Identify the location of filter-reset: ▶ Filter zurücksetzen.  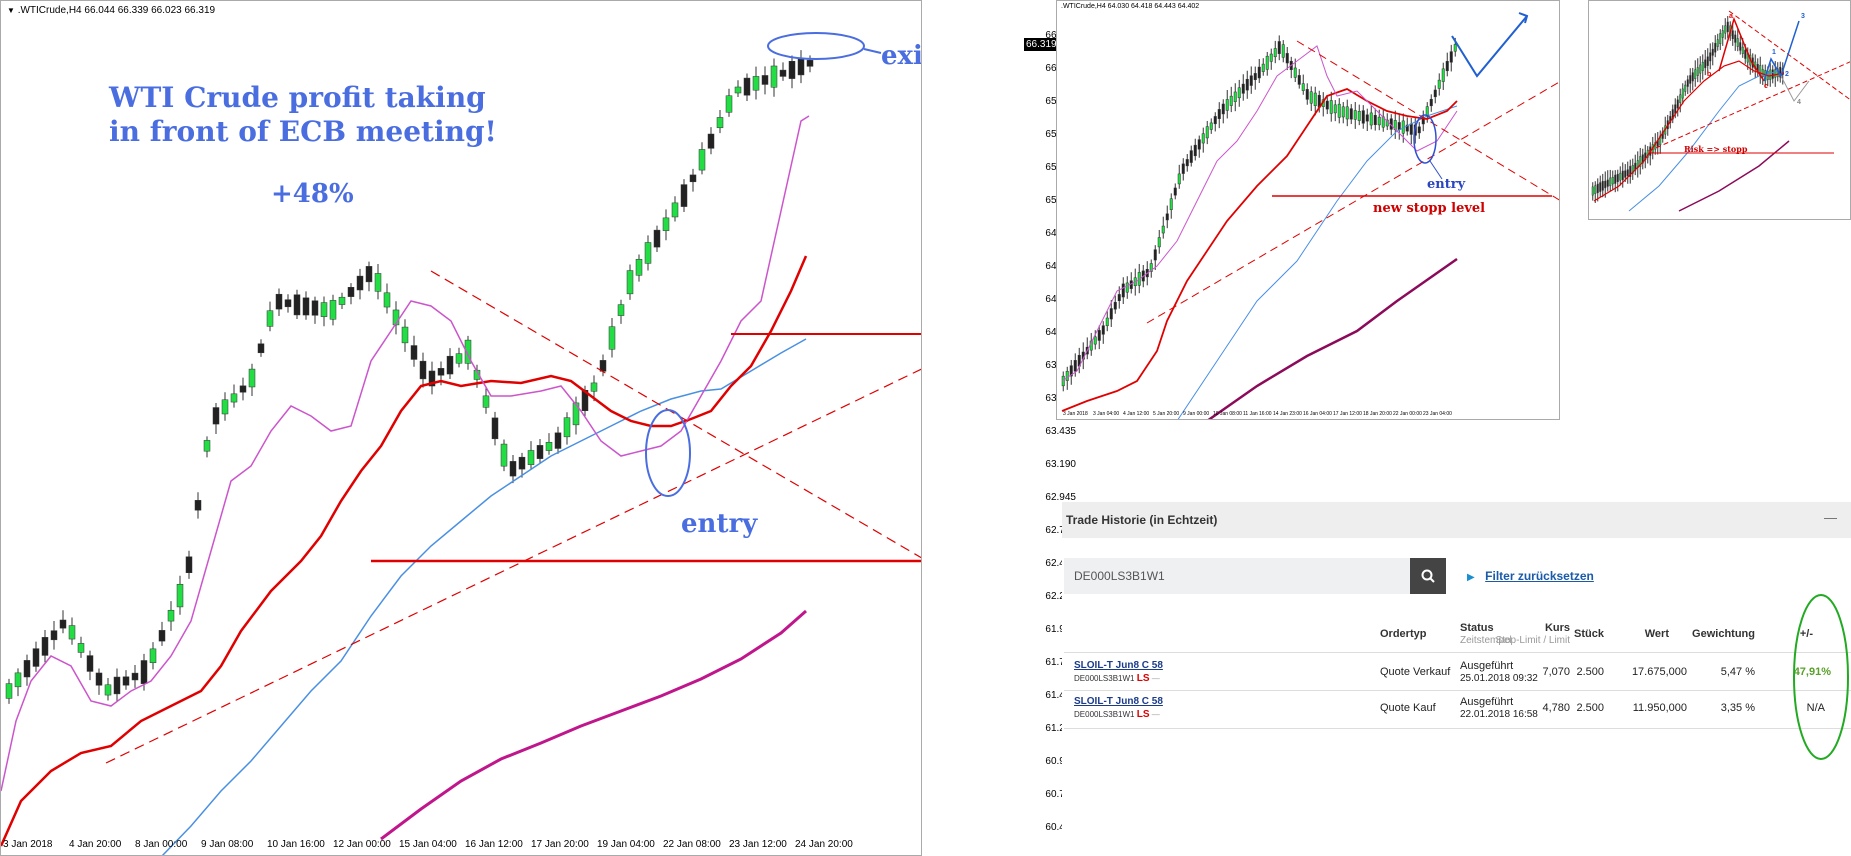
(1530, 576).